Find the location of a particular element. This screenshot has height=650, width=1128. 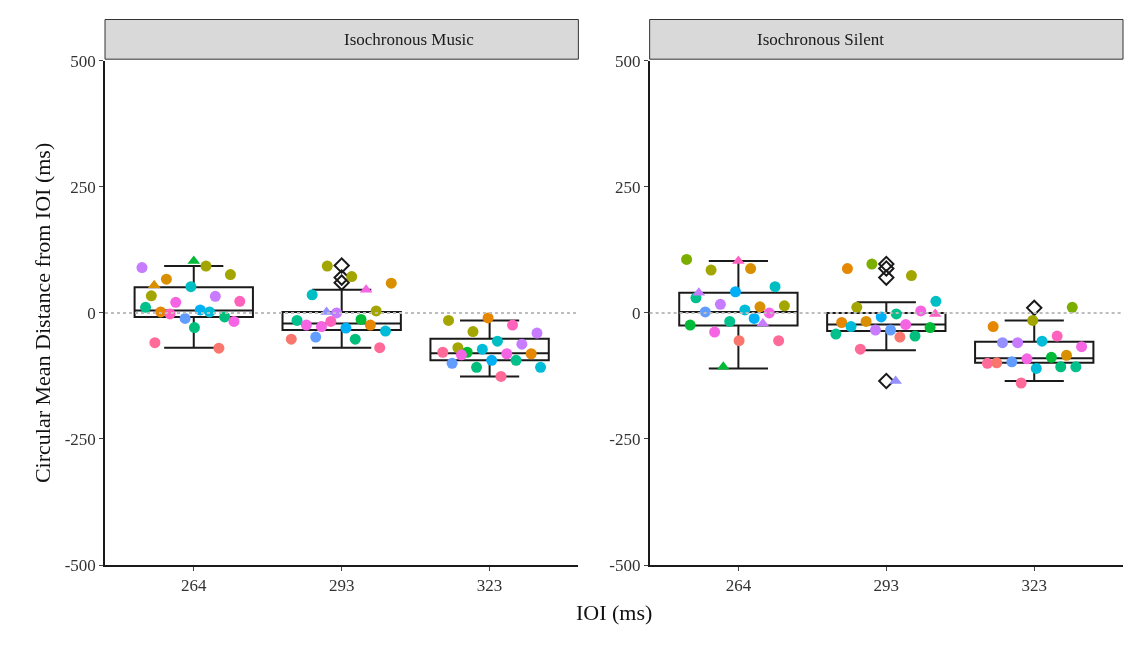

y-axis-title: Circular Mean Distance from IOI (ms) is located at coordinates (42, 313).